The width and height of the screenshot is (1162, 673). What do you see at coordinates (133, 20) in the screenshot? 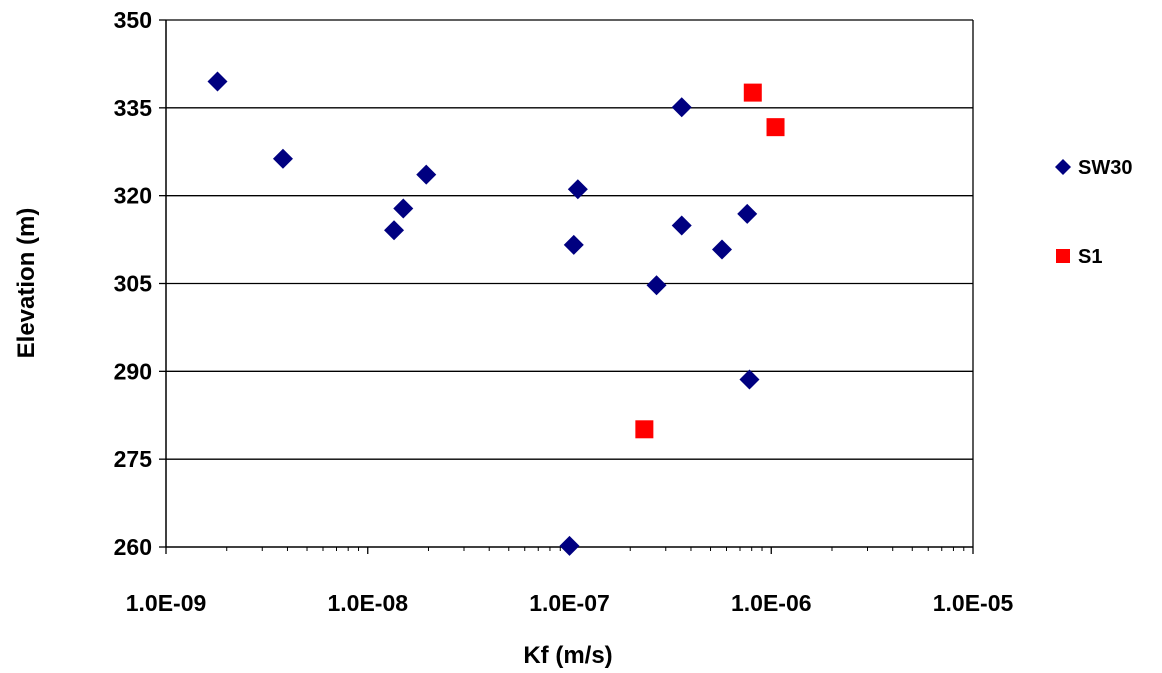
I see `y-tick-label: 350` at bounding box center [133, 20].